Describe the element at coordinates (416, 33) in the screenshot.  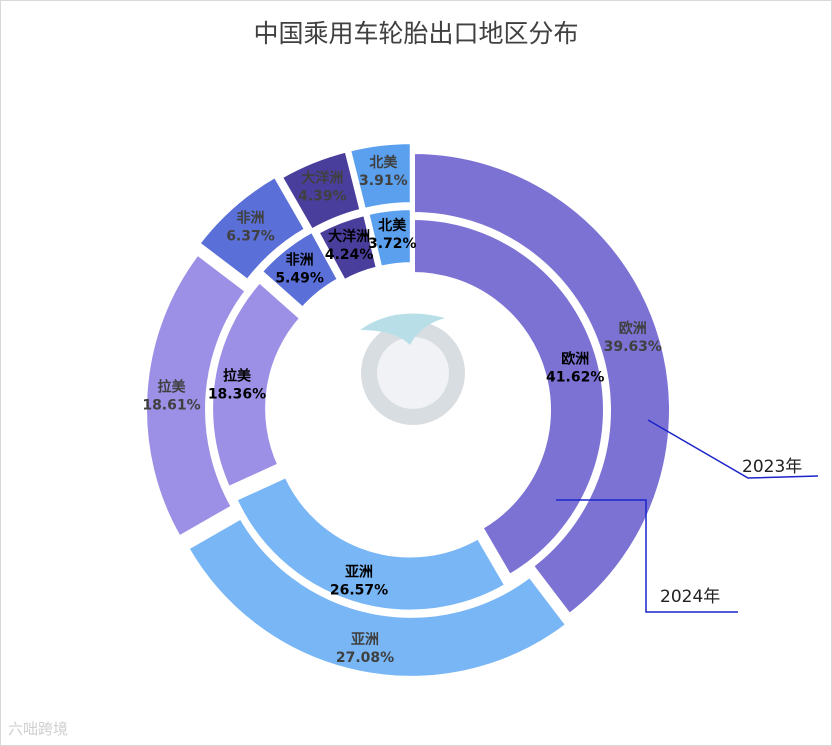
I see `chart-title: 中国乘用车轮胎出口地区分布` at that location.